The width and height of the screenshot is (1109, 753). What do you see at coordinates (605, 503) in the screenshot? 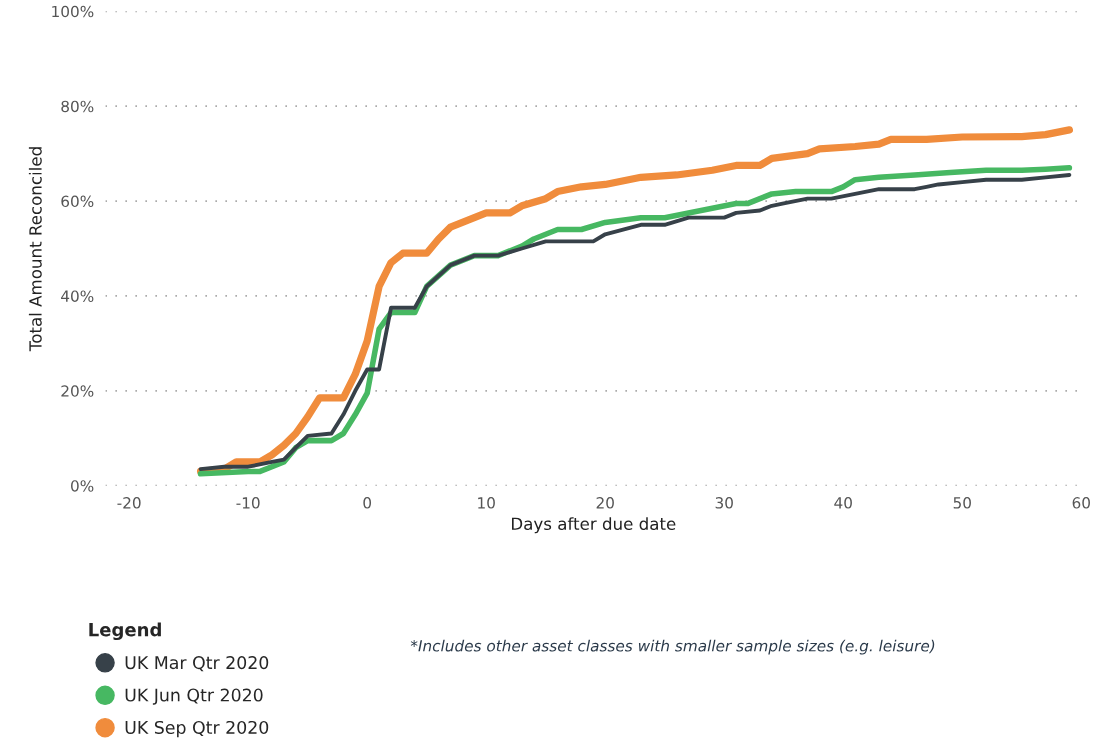
I see `x-tick-label: 20` at bounding box center [605, 503].